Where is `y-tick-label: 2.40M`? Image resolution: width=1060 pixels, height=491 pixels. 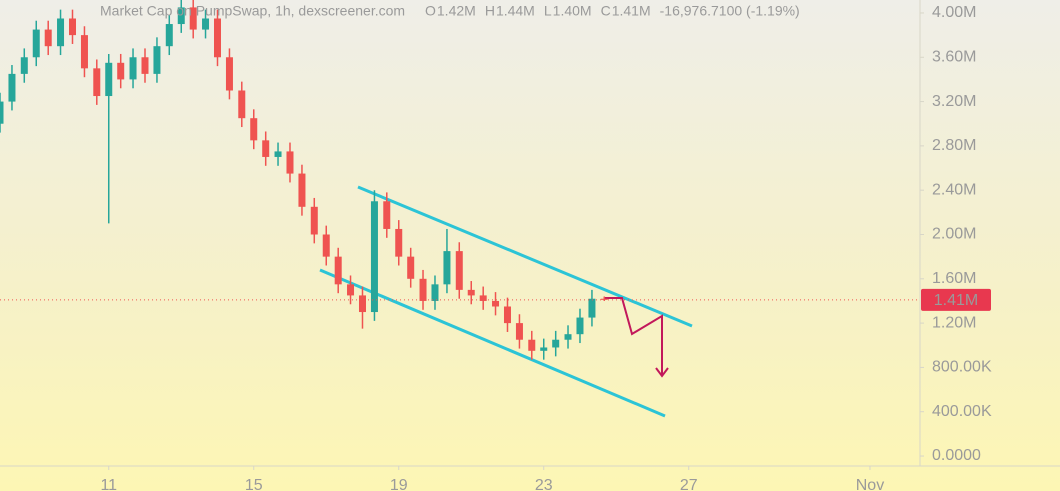
y-tick-label: 2.40M is located at coordinates (954, 189).